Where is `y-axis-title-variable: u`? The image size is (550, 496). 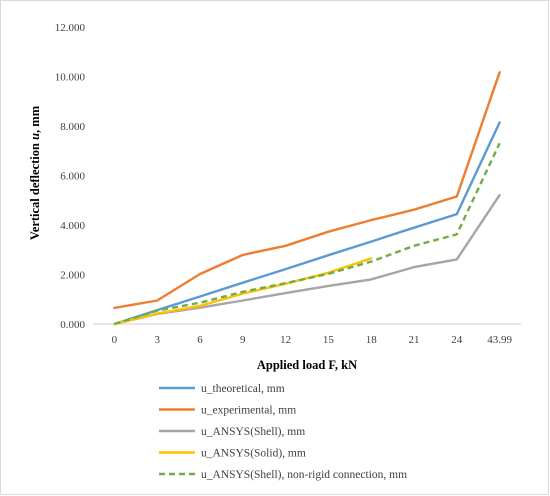 y-axis-title-variable: u is located at coordinates (35, 136).